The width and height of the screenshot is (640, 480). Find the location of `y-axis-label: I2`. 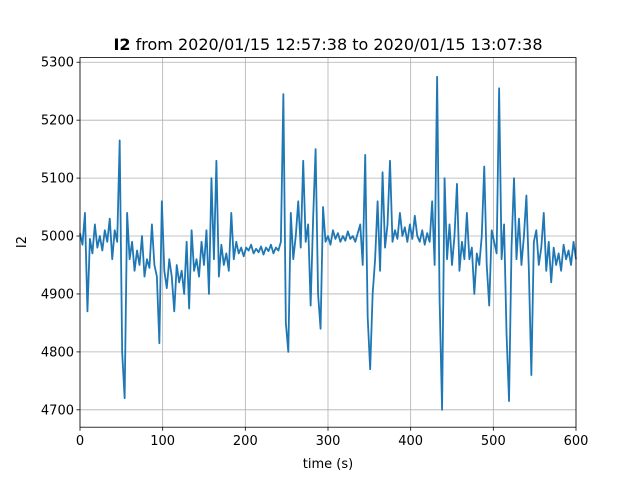

y-axis-label: I2 is located at coordinates (22, 242).